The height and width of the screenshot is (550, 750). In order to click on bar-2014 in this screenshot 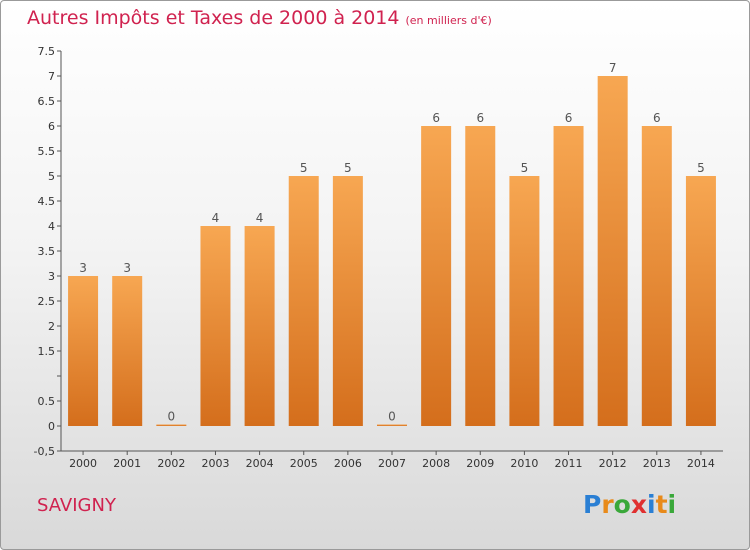, I will do `click(700, 301)`.